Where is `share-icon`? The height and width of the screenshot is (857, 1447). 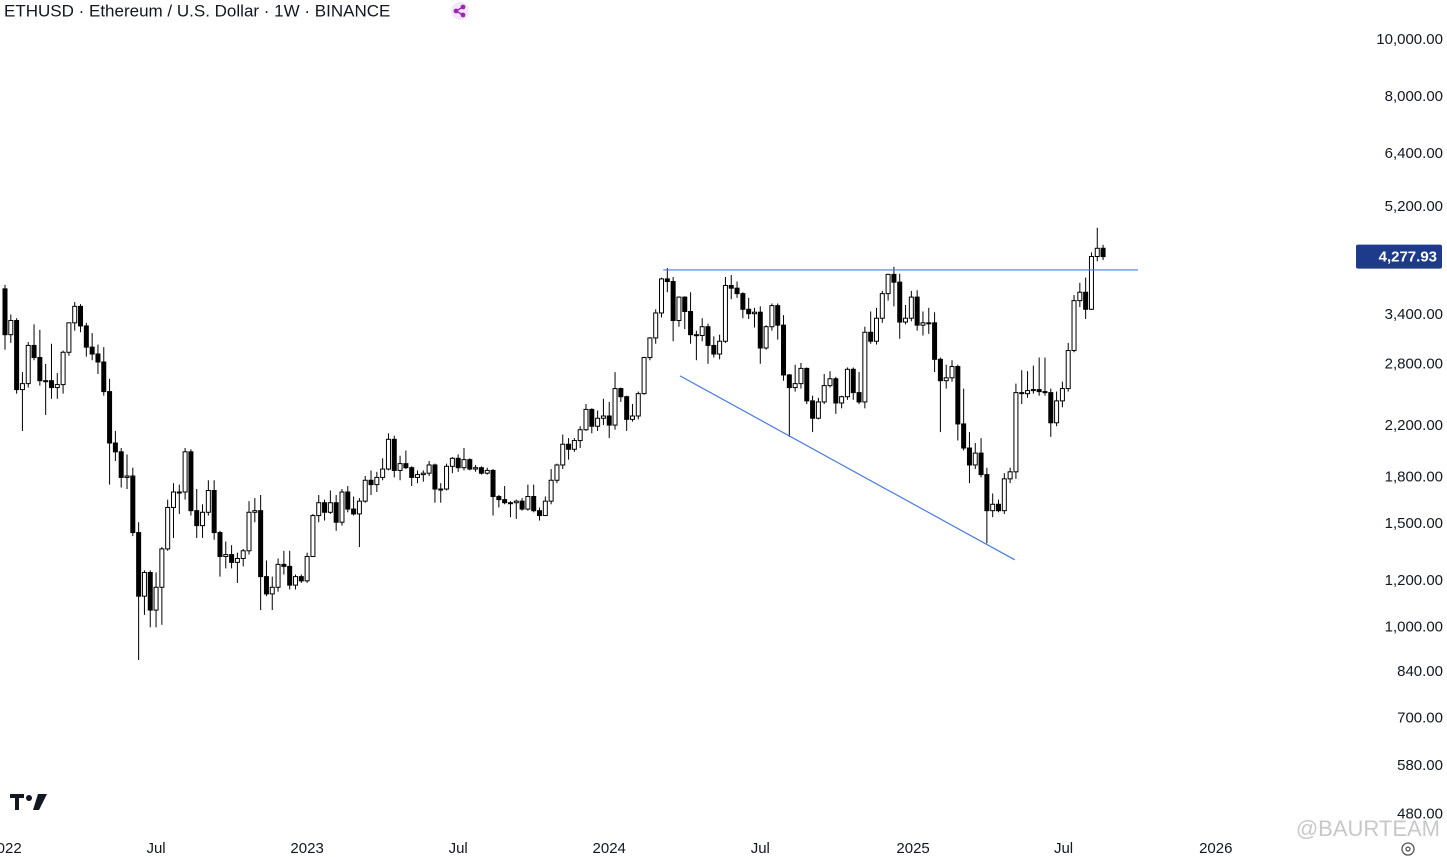 share-icon is located at coordinates (460, 11).